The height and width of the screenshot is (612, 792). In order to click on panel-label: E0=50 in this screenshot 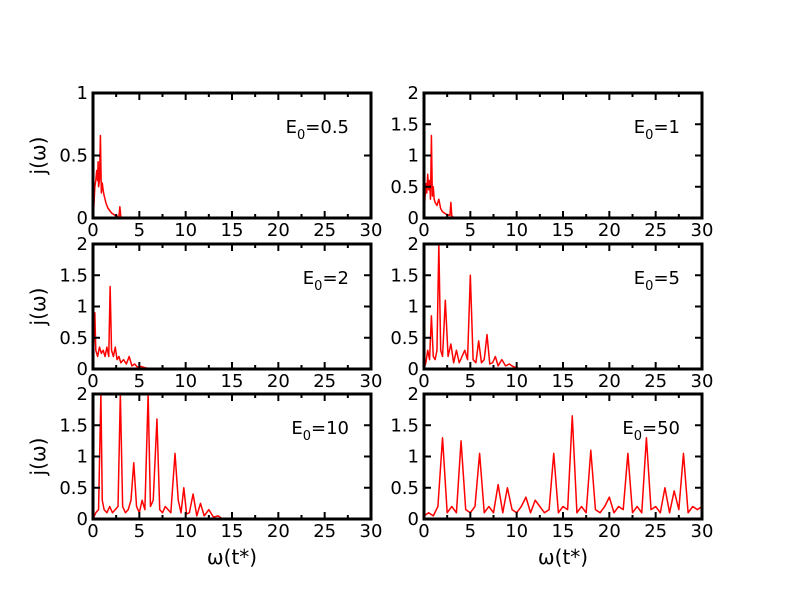, I will do `click(651, 431)`.